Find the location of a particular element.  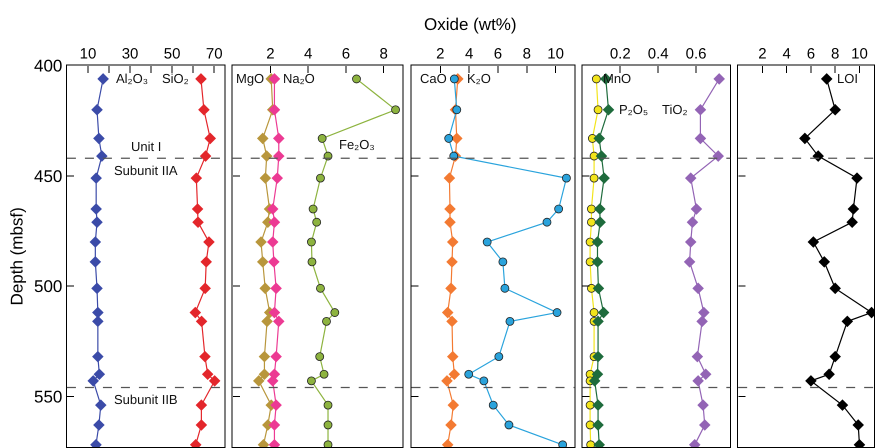

y-tick-label: 500 is located at coordinates (48, 286).